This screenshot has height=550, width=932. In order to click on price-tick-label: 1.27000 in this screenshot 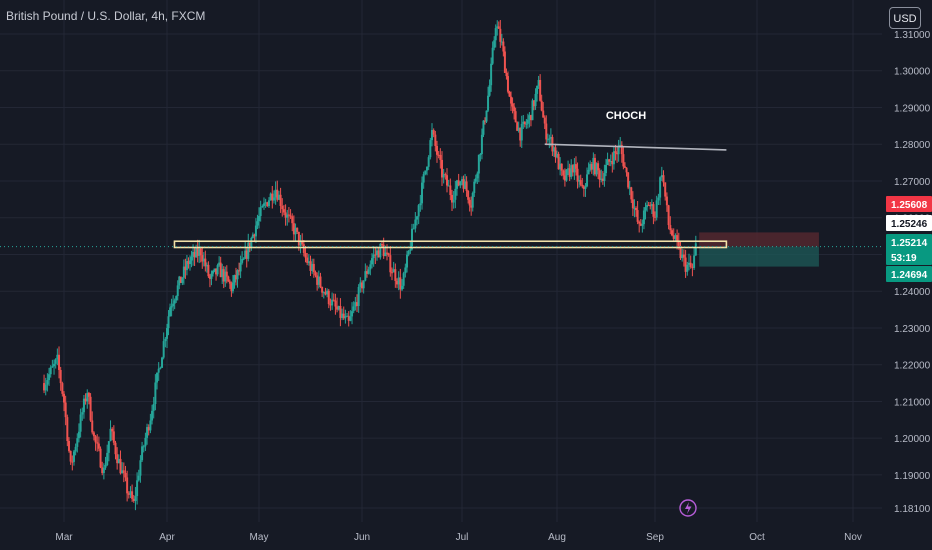, I will do `click(912, 182)`.